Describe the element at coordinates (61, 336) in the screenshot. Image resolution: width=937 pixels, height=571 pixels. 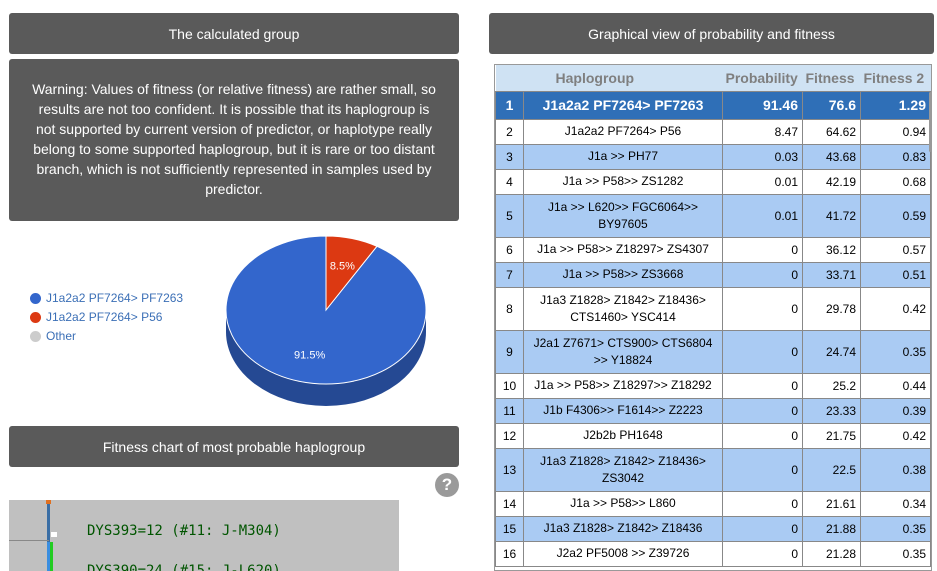
I see `legend-label: Other` at that location.